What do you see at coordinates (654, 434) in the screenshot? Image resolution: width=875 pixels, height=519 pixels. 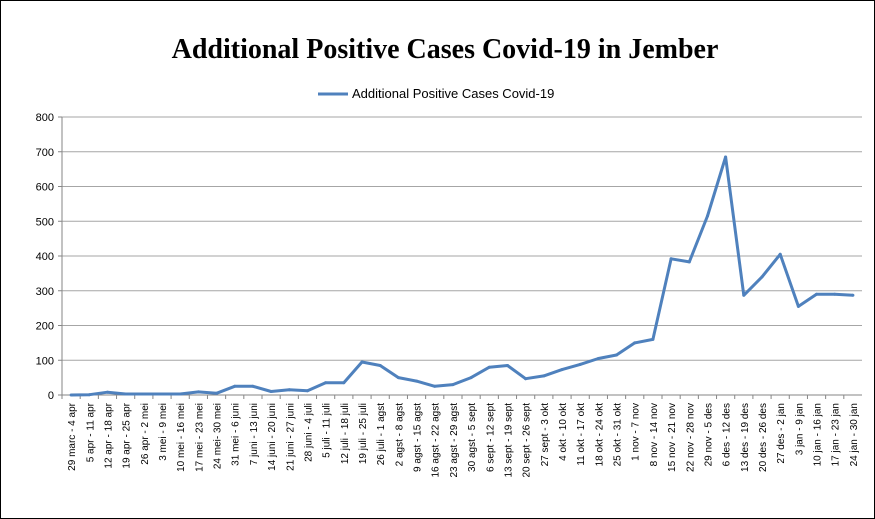 I see `x-tick-label: 8 nov - 14 nov` at bounding box center [654, 434].